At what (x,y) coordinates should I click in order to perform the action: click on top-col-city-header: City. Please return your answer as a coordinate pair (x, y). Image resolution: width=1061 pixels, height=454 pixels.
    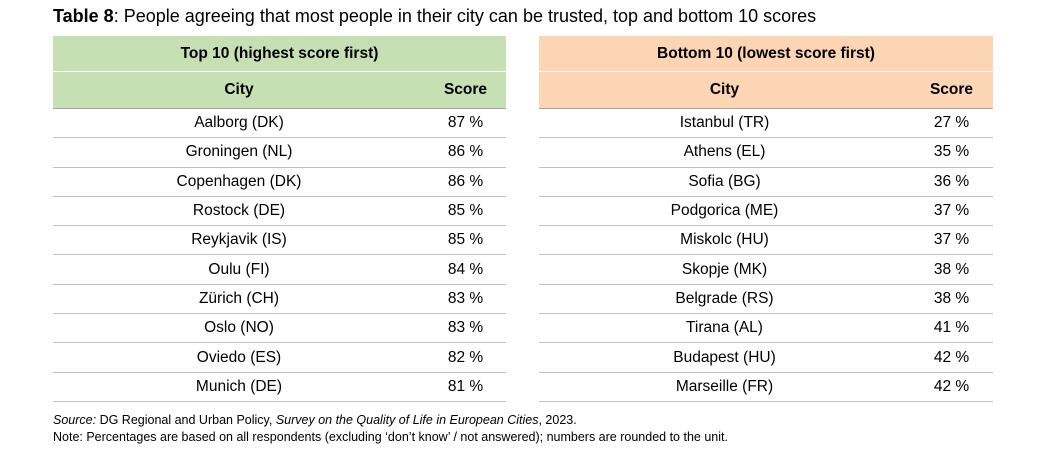
    Looking at the image, I should click on (239, 90).